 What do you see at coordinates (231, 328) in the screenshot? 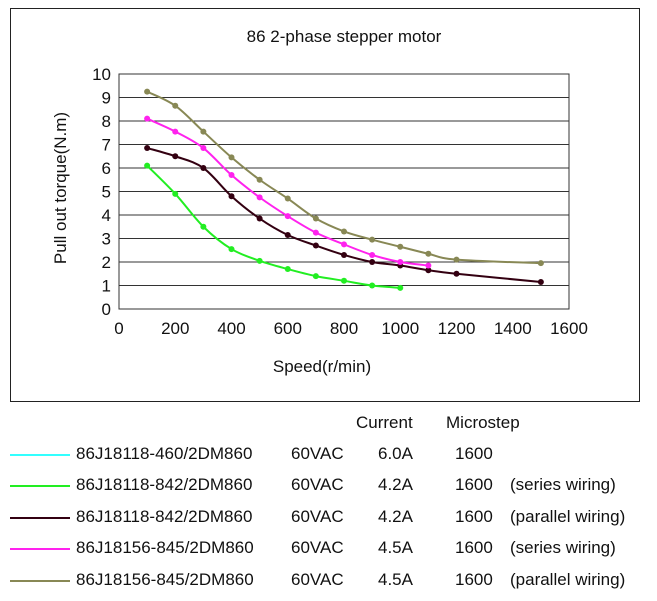
I see `x-tick-label-400: 400` at bounding box center [231, 328].